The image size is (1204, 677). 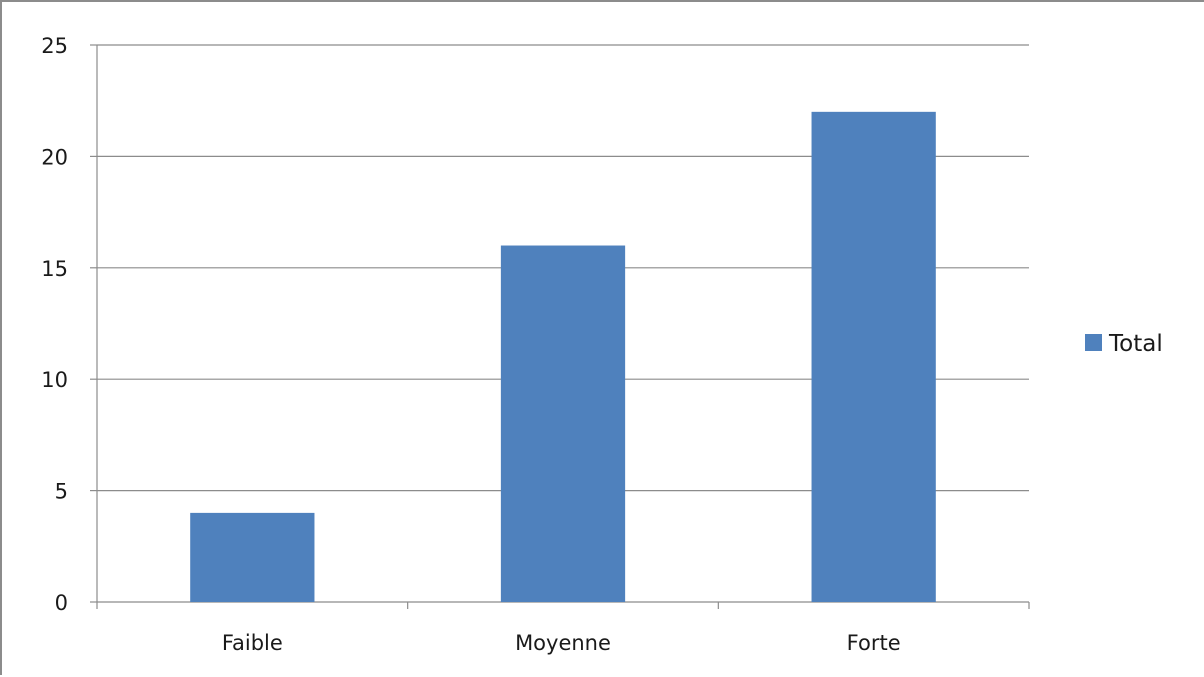 What do you see at coordinates (54, 46) in the screenshot?
I see `y-tick-label: 25` at bounding box center [54, 46].